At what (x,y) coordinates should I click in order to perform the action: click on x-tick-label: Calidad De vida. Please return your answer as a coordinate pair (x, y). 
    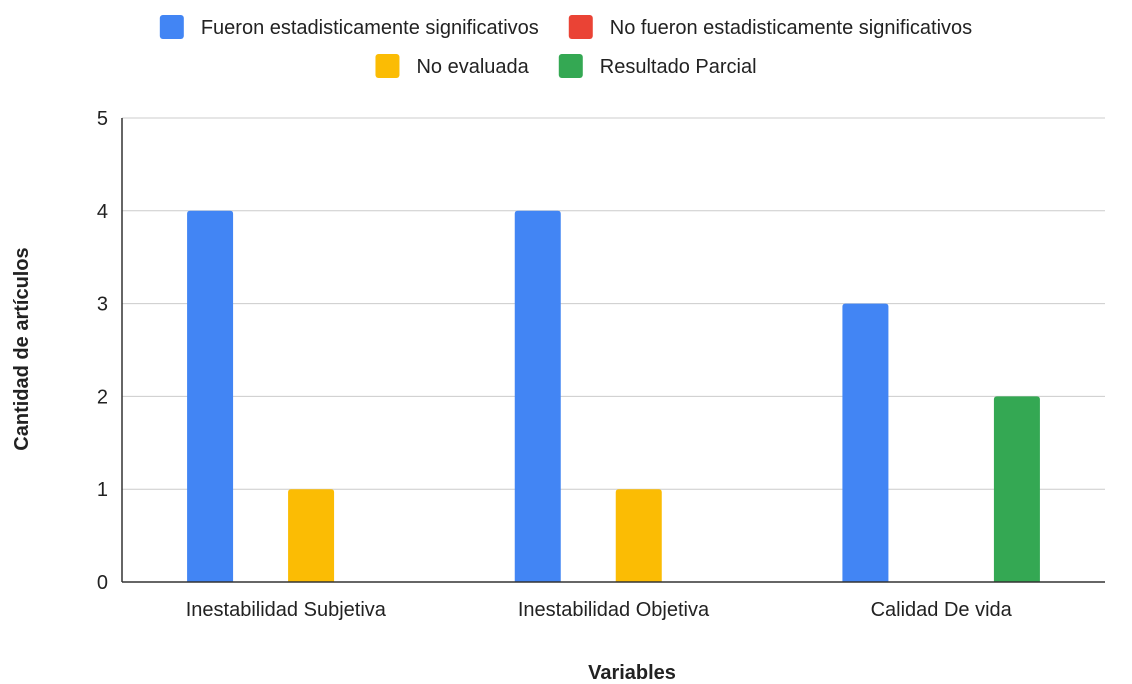
    Looking at the image, I should click on (942, 610).